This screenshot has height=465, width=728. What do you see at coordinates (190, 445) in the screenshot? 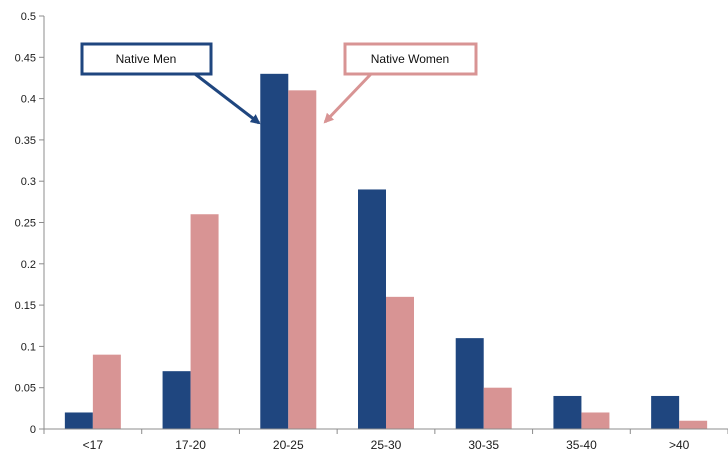
I see `x-category-label: 17-20` at bounding box center [190, 445].